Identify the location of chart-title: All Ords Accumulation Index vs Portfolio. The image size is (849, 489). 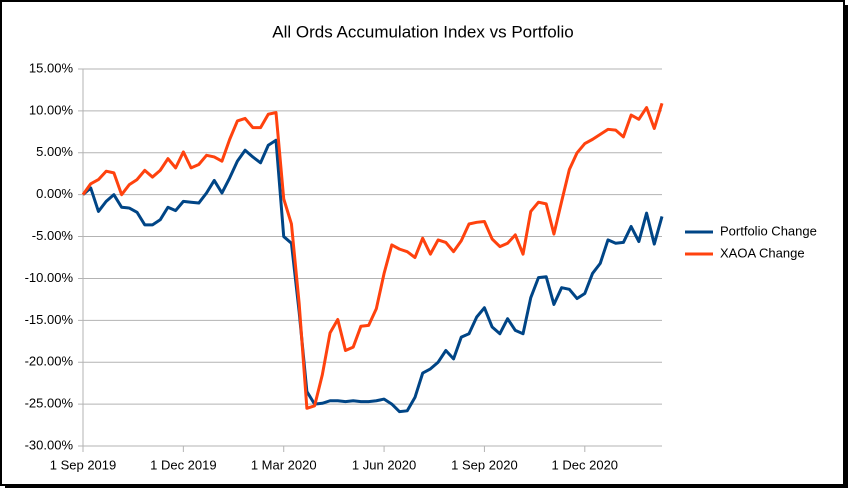
(422, 31).